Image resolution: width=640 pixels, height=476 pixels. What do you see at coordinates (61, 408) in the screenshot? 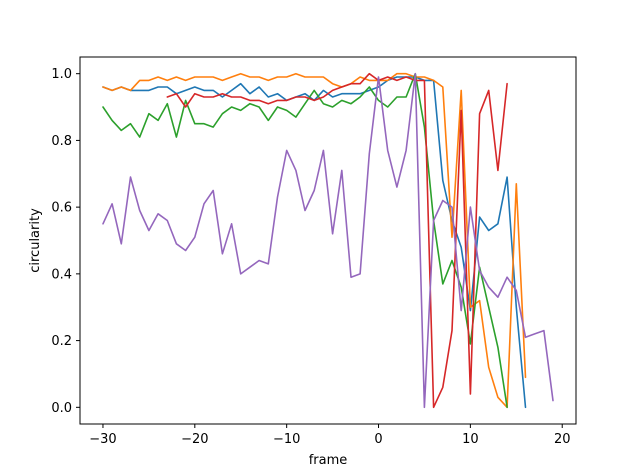
I see `y-tick-label: 0.0` at bounding box center [61, 408].